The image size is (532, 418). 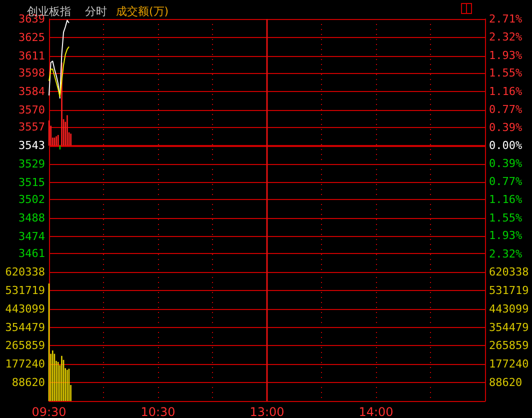 I want to click on y-tick-label: 3474, so click(x=32, y=236).